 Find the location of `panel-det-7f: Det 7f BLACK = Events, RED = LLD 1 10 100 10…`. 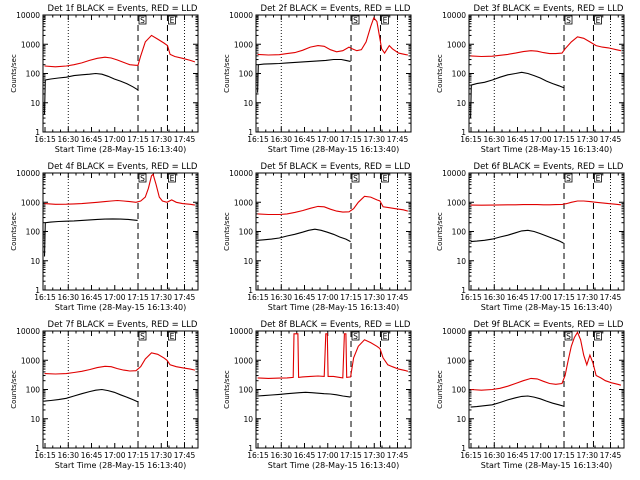

panel-det-7f: Det 7f BLACK = Events, RED = LLD 1 10 100 10… is located at coordinates (104, 395).